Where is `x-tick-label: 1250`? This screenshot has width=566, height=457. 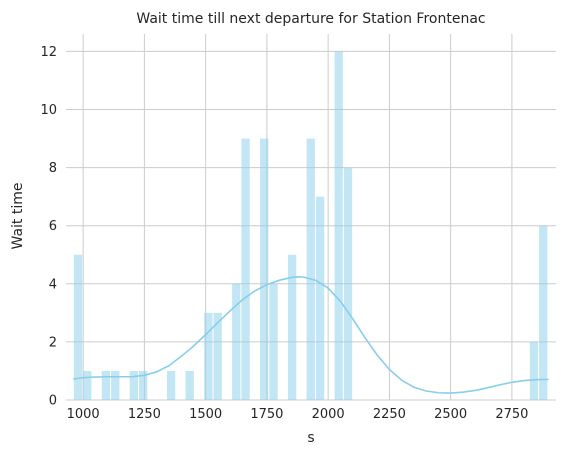 x-tick-label: 1250 is located at coordinates (144, 414).